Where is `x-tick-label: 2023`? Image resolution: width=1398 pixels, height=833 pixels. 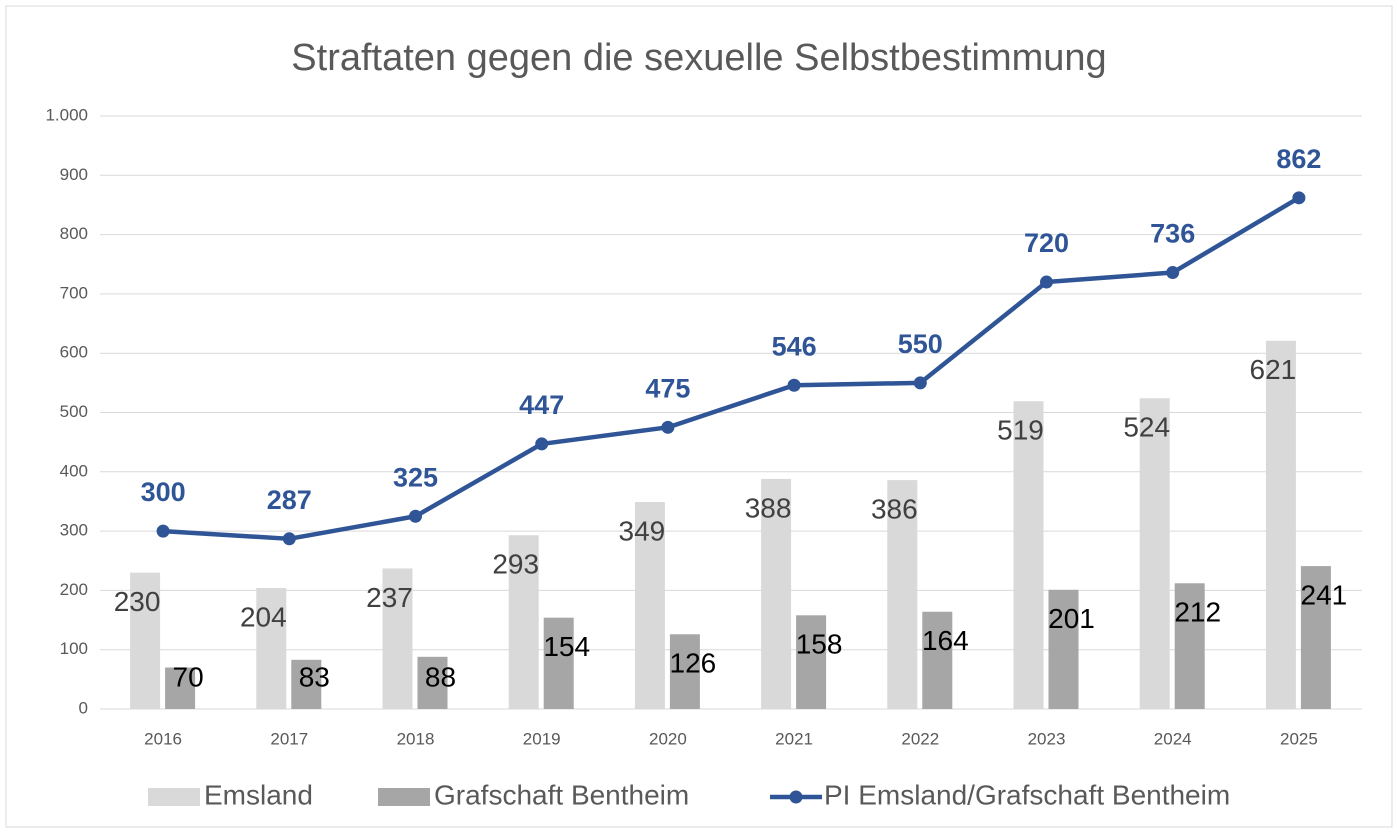 x-tick-label: 2023 is located at coordinates (1047, 738).